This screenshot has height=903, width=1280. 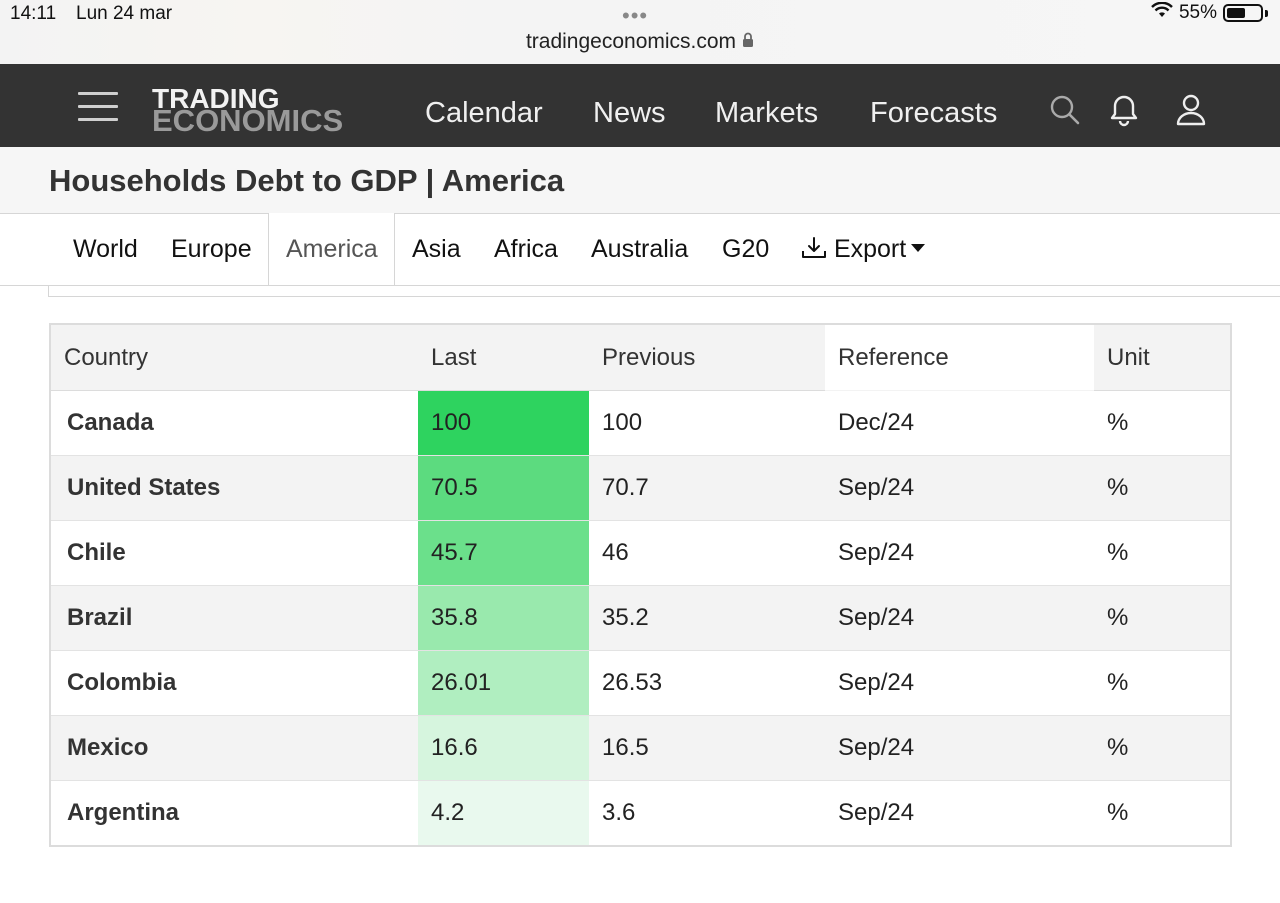 I want to click on wifi-icon, so click(x=1162, y=12).